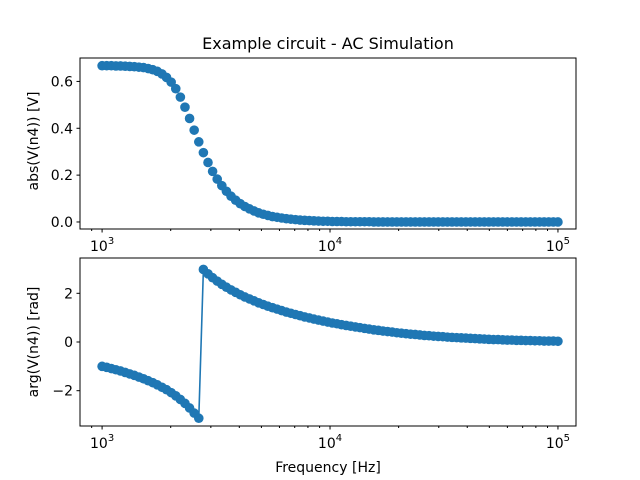 This screenshot has height=480, width=640. Describe the element at coordinates (68, 294) in the screenshot. I see `y-tick-label: 2` at that location.